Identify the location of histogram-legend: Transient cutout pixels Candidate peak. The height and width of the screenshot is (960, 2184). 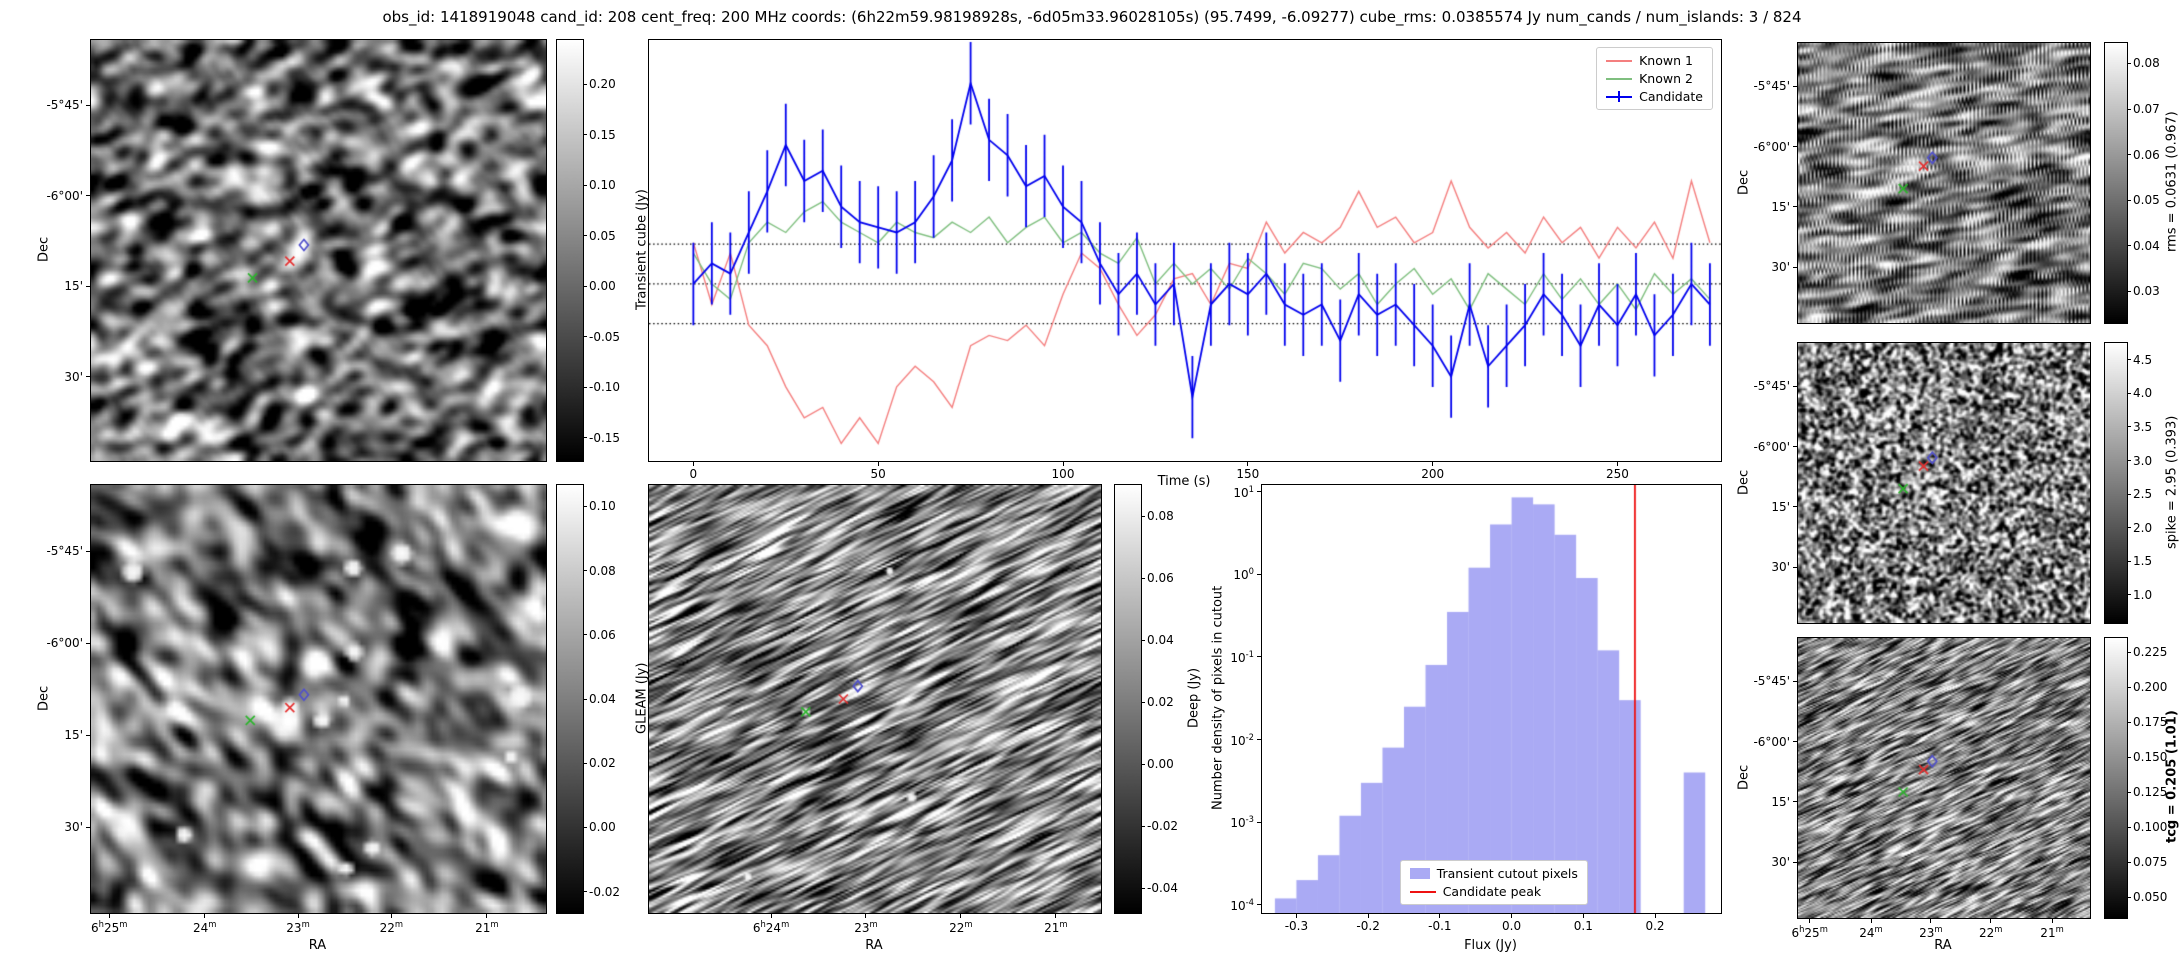
(1493, 882).